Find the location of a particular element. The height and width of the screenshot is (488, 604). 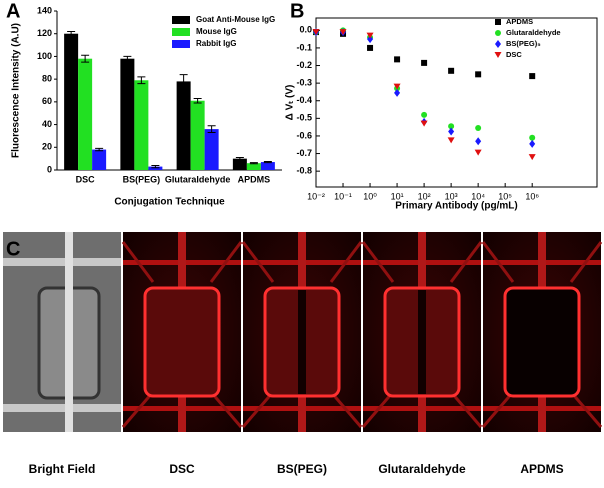

legend-label: DSC is located at coordinates (514, 54).